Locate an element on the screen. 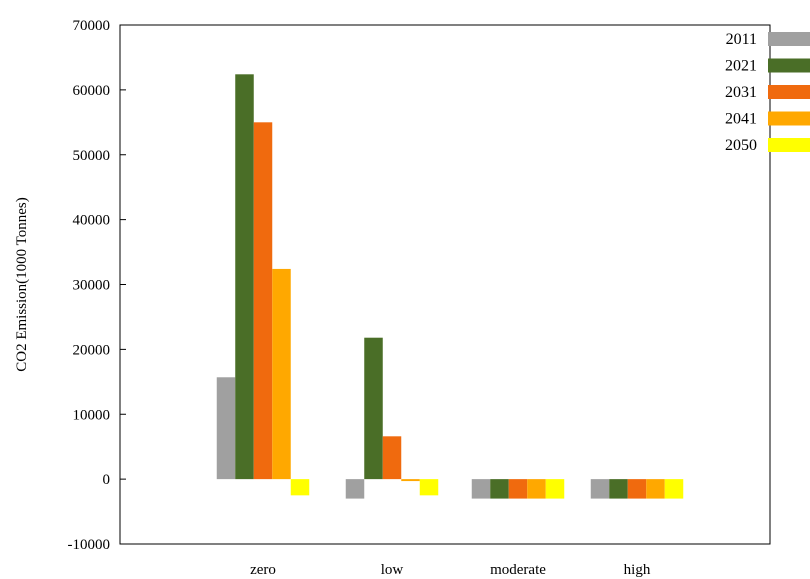 The width and height of the screenshot is (810, 579). legend-label: 2011 is located at coordinates (741, 39).